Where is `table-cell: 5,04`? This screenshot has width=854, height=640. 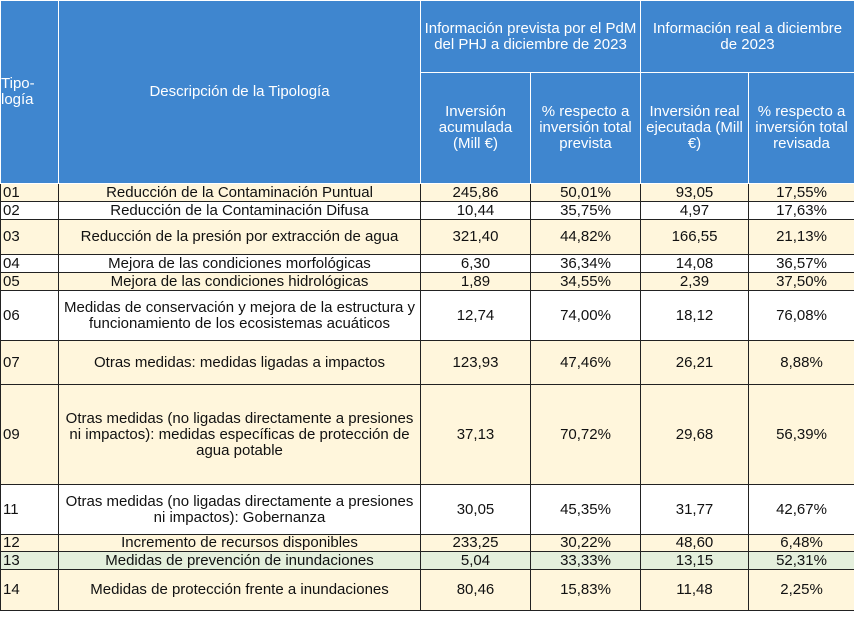 table-cell: 5,04 is located at coordinates (475, 560).